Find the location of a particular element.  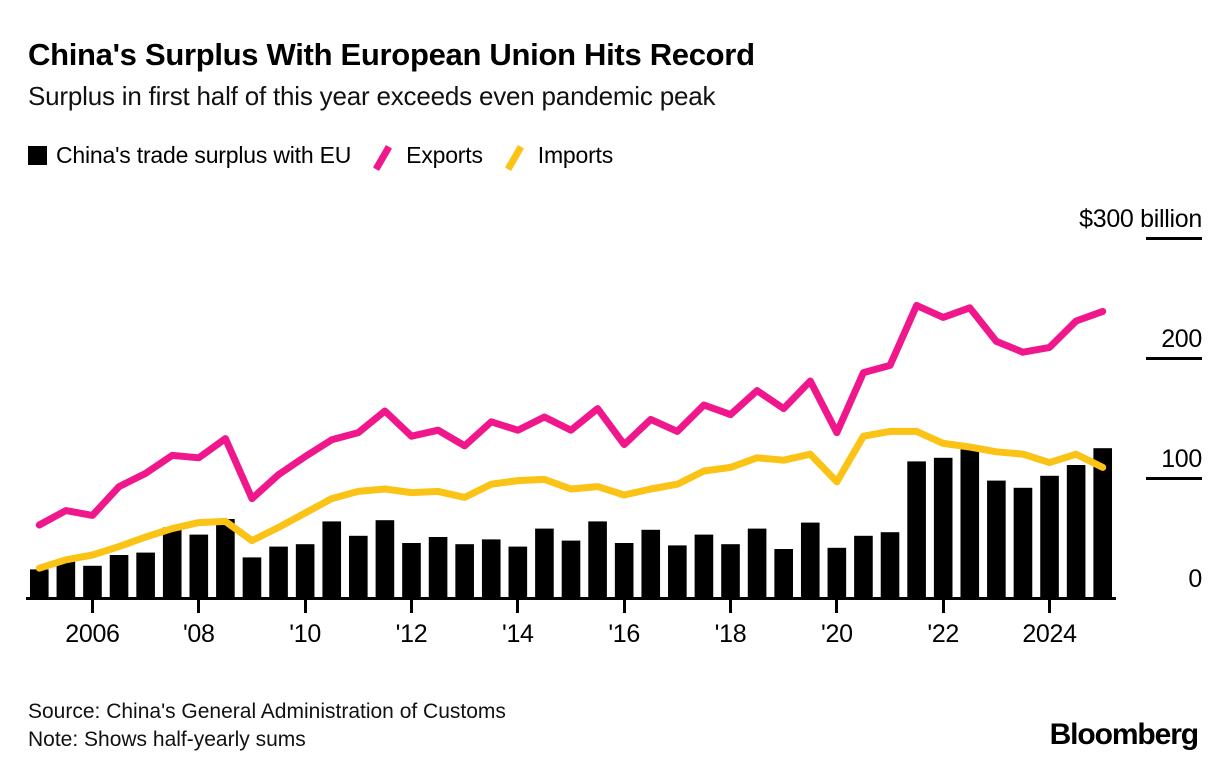

legend-square-icon is located at coordinates (37, 155).